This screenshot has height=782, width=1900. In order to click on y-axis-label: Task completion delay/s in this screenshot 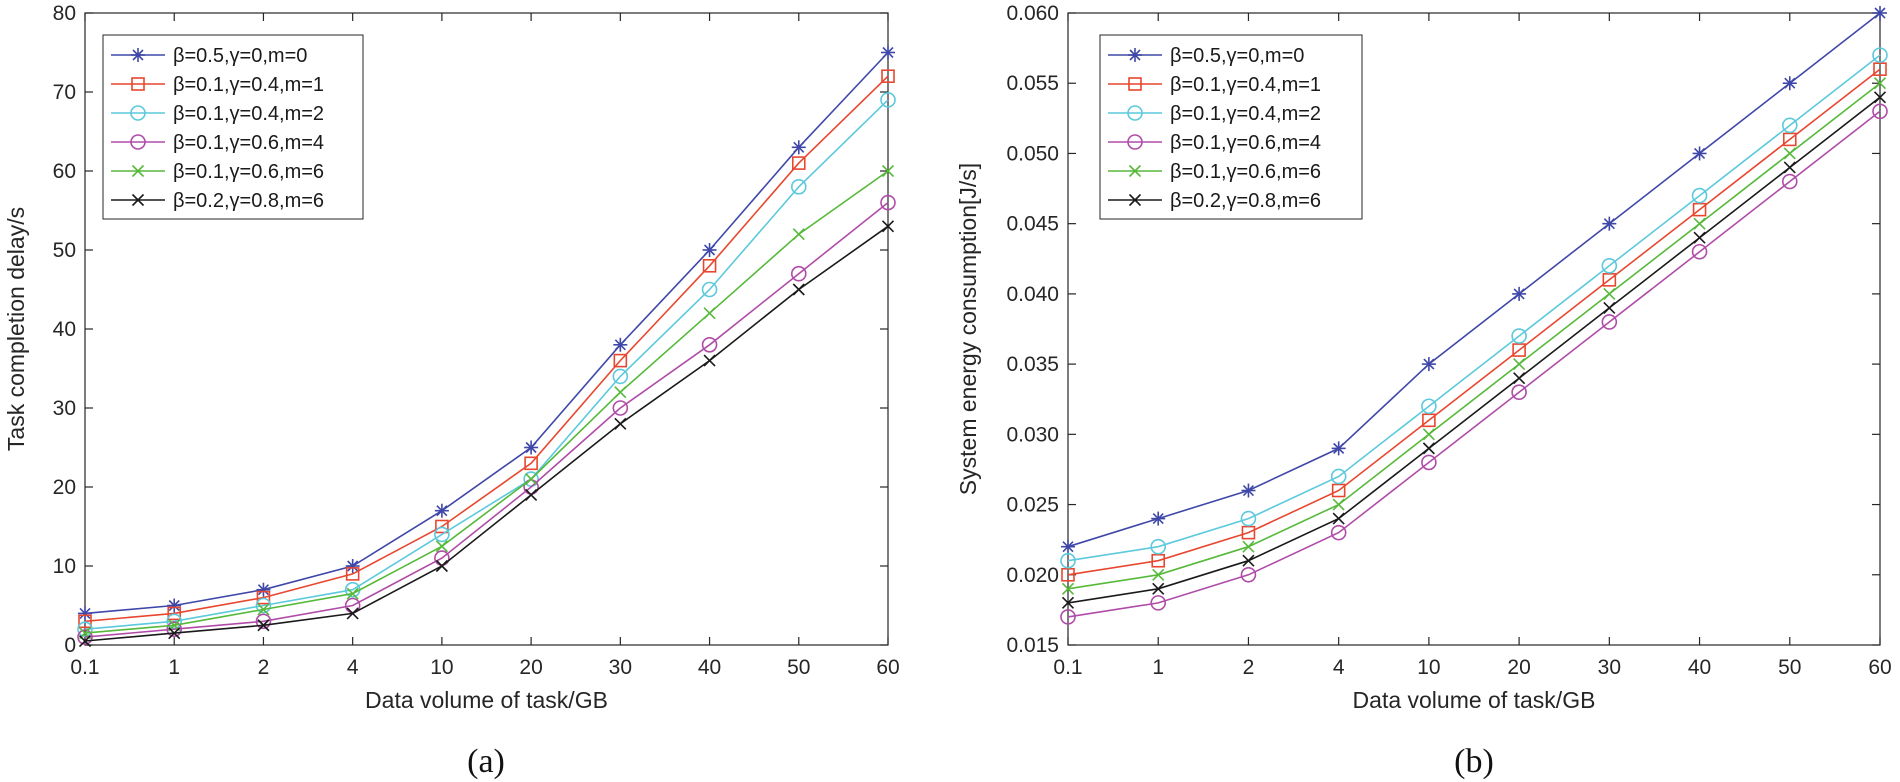, I will do `click(16, 329)`.